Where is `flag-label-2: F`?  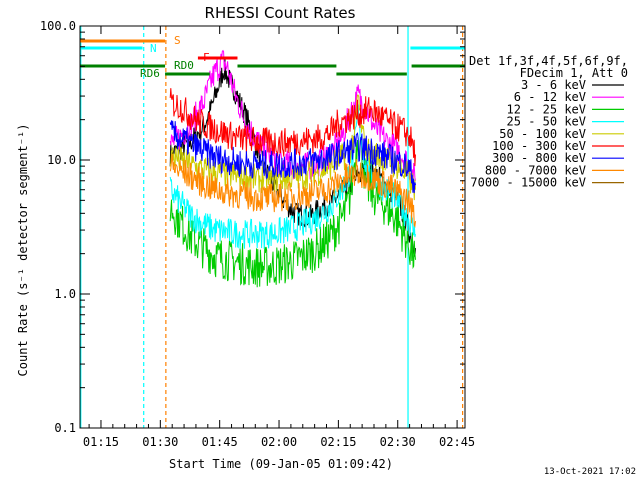
flag-label-2: F is located at coordinates (206, 57).